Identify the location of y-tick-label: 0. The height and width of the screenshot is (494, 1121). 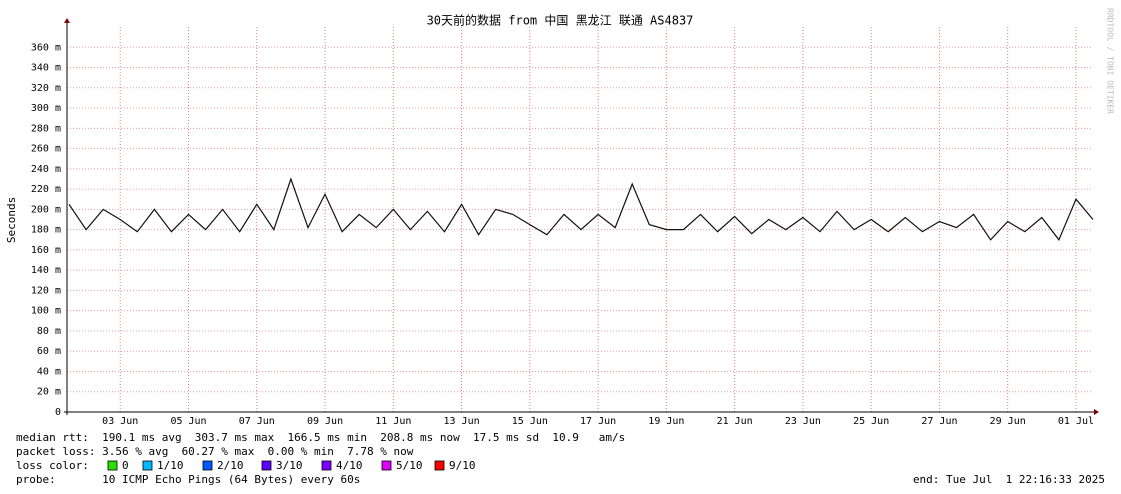
(58, 412).